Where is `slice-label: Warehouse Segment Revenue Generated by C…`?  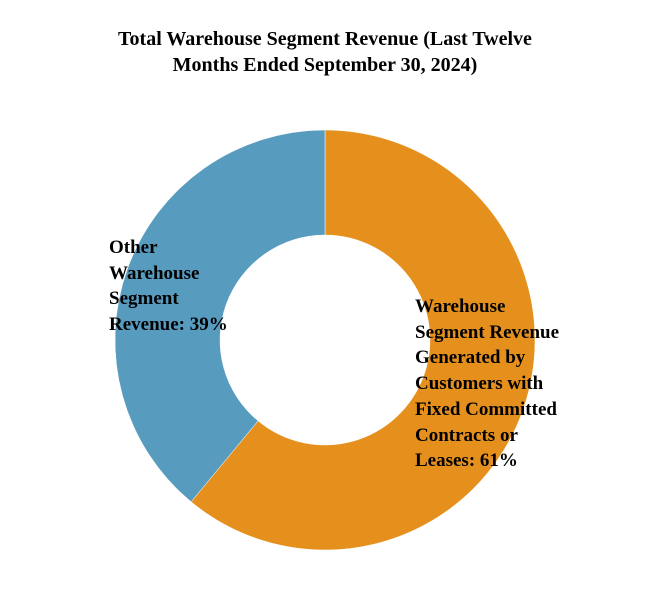
slice-label: Warehouse Segment Revenue Generated by C… is located at coordinates (487, 384).